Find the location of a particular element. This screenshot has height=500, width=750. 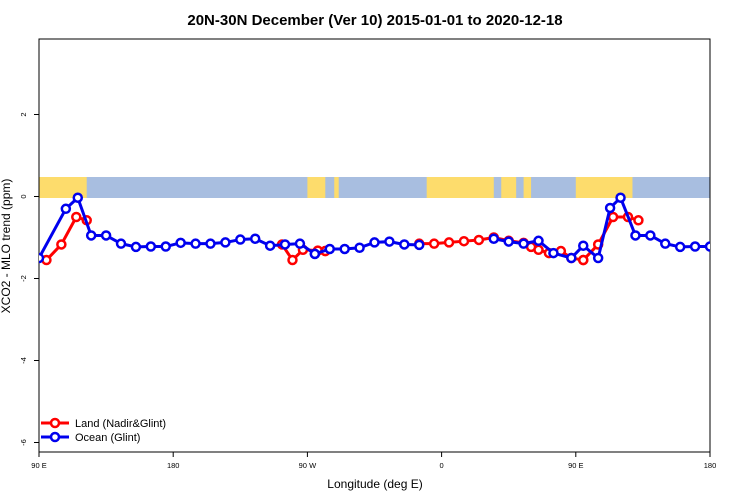

map-ocean-band is located at coordinates (374, 187).